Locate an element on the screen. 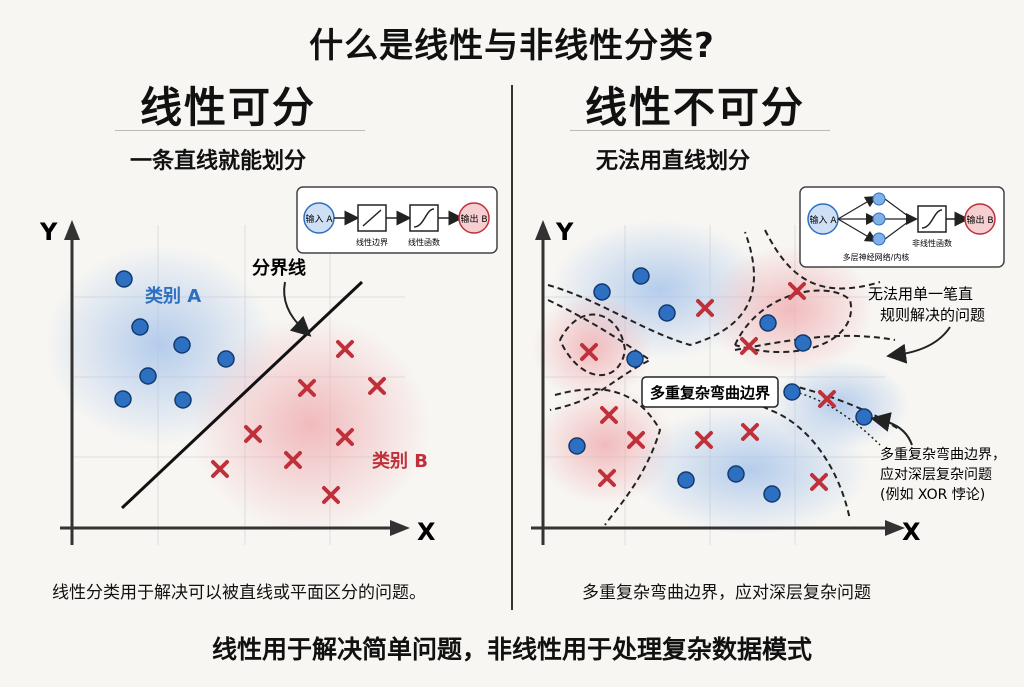 Image resolution: width=1024 pixels, height=687 pixels. linear-boundary-label: 线性边界 is located at coordinates (372, 242).